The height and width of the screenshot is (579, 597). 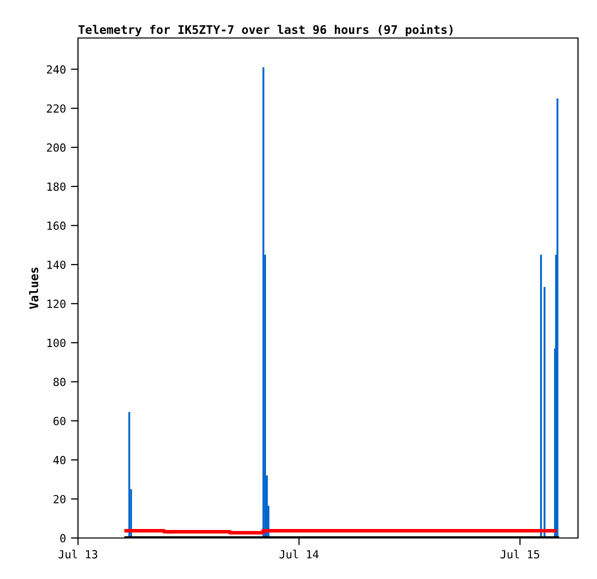 I want to click on y-tick-label: 160, so click(x=56, y=226).